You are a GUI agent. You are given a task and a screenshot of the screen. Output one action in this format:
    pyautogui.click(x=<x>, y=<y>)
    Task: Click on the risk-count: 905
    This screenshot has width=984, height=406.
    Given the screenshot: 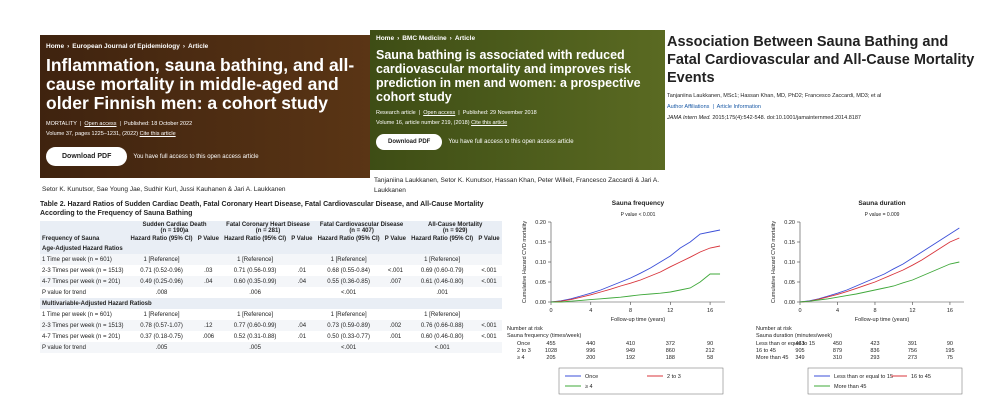 What is the action you would take?
    pyautogui.click(x=799, y=351)
    